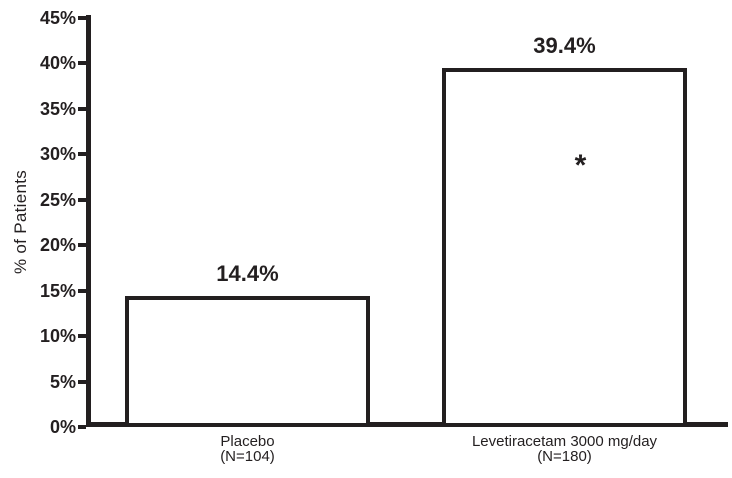  I want to click on y-tick-label: 40%, so click(57, 63).